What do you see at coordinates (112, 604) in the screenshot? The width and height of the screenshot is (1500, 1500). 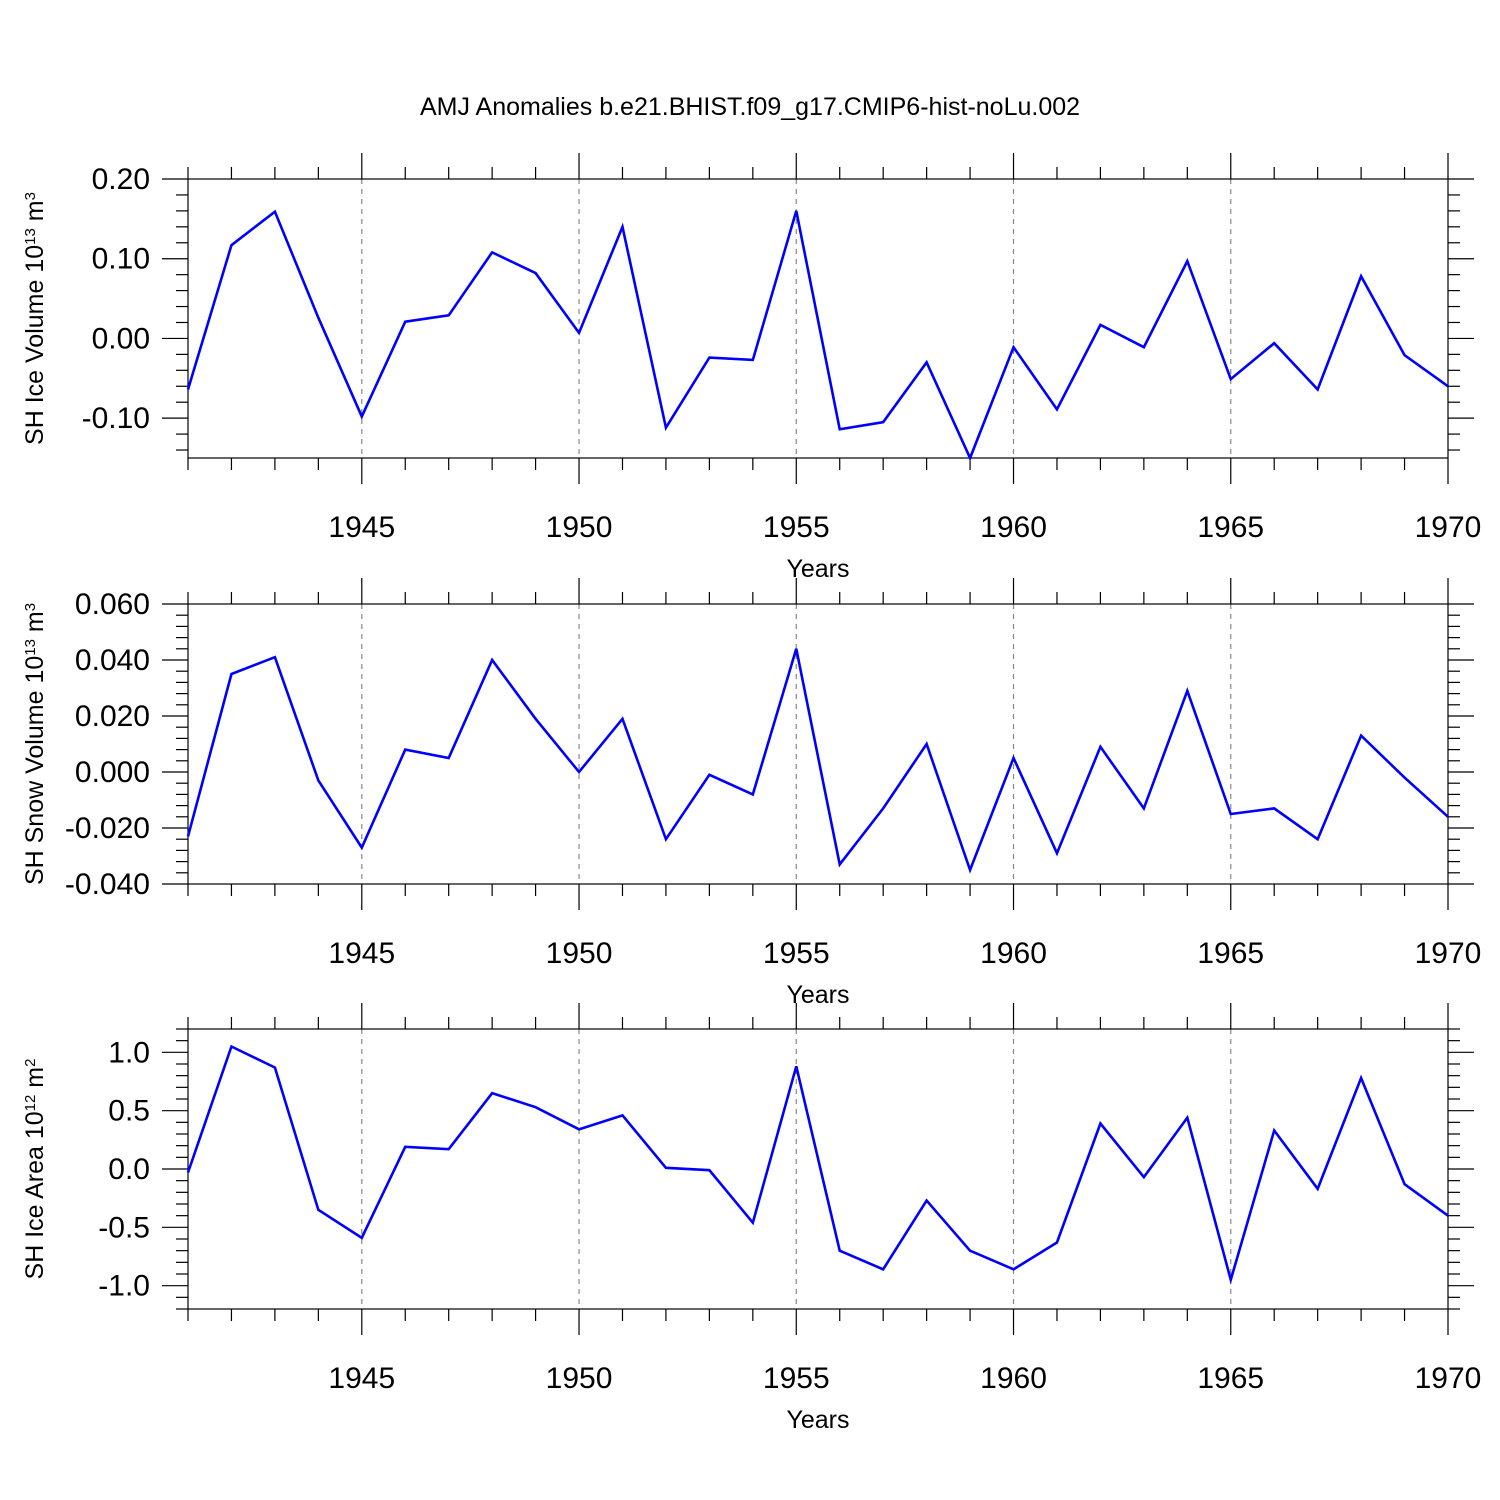 I see `y-tick-label: 0.060` at bounding box center [112, 604].